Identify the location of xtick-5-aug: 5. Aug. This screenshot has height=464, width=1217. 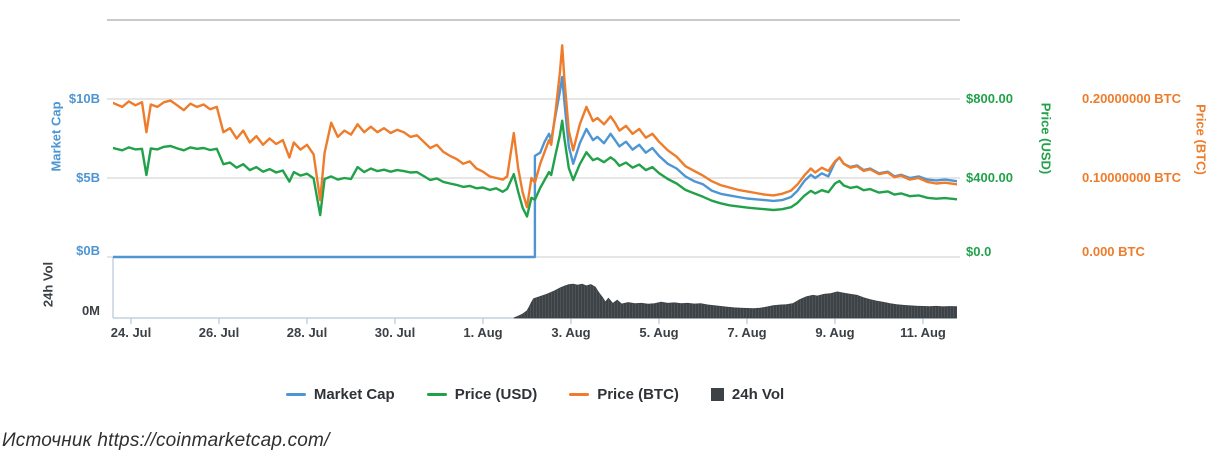
(659, 332).